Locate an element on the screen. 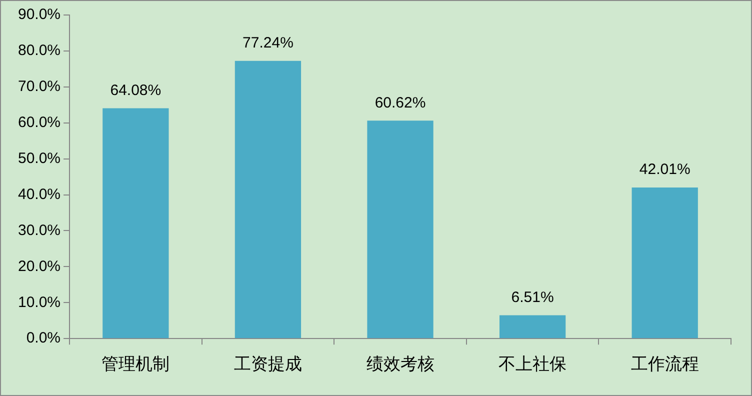  y-tick-label: 30.0% is located at coordinates (39, 230).